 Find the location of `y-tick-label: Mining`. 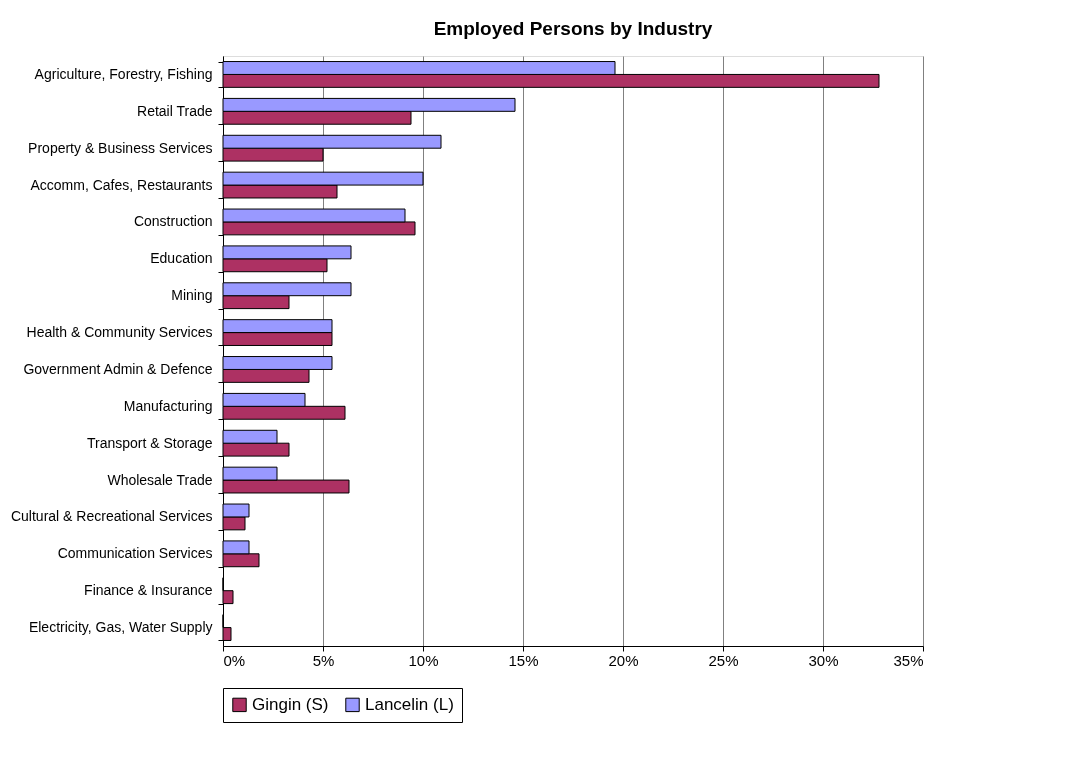

y-tick-label: Mining is located at coordinates (192, 295).